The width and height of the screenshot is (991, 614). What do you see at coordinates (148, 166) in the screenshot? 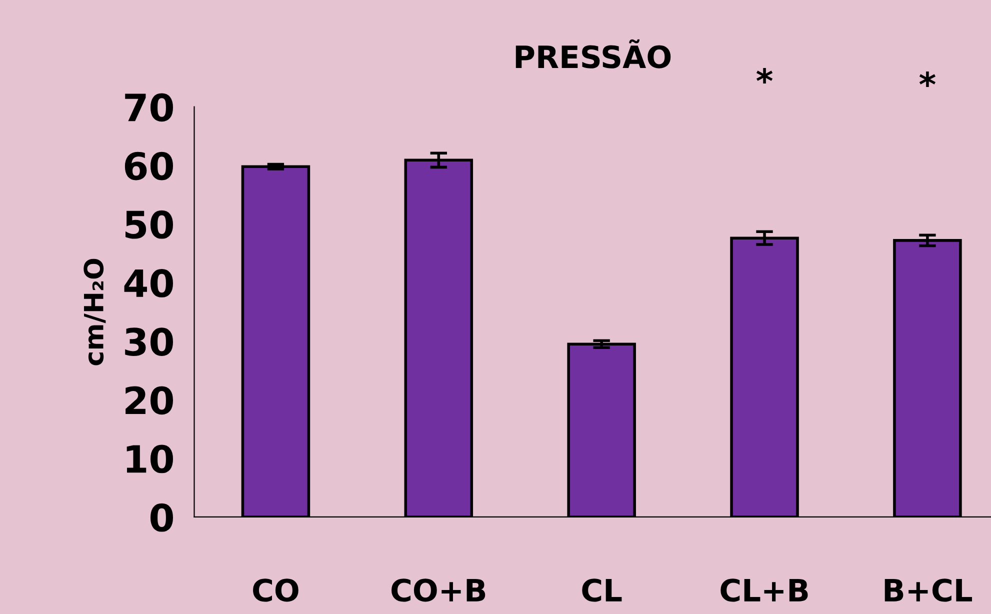
I see `y-tick-label: 60` at bounding box center [148, 166].